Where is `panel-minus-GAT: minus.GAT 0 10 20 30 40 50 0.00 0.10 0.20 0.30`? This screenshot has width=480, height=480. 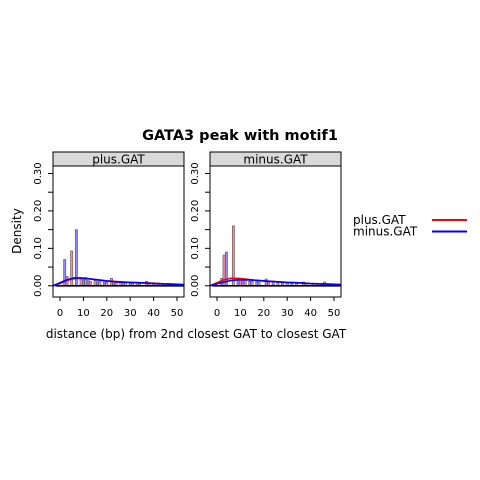 panel-minus-GAT: minus.GAT 0 10 20 30 40 50 0.00 0.10 0.20 0.30 is located at coordinates (266, 235).